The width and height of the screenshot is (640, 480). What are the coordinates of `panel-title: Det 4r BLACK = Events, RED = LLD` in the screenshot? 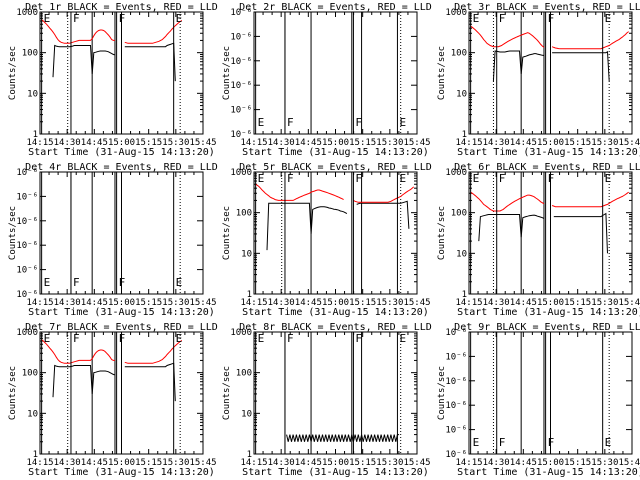 It's located at (121, 167).